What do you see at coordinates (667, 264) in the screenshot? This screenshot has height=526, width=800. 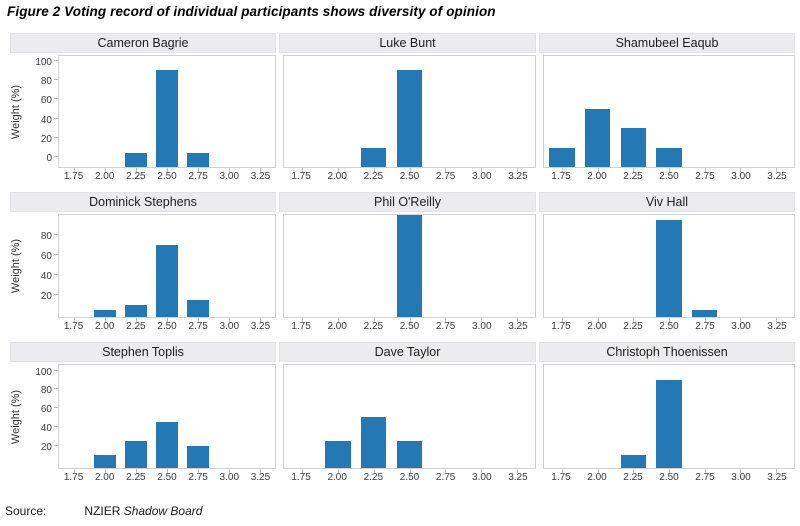 I see `chart-panel: Viv Hall 1.75 2.00 2.25 2.50 2.75 3.00 3.25` at bounding box center [667, 264].